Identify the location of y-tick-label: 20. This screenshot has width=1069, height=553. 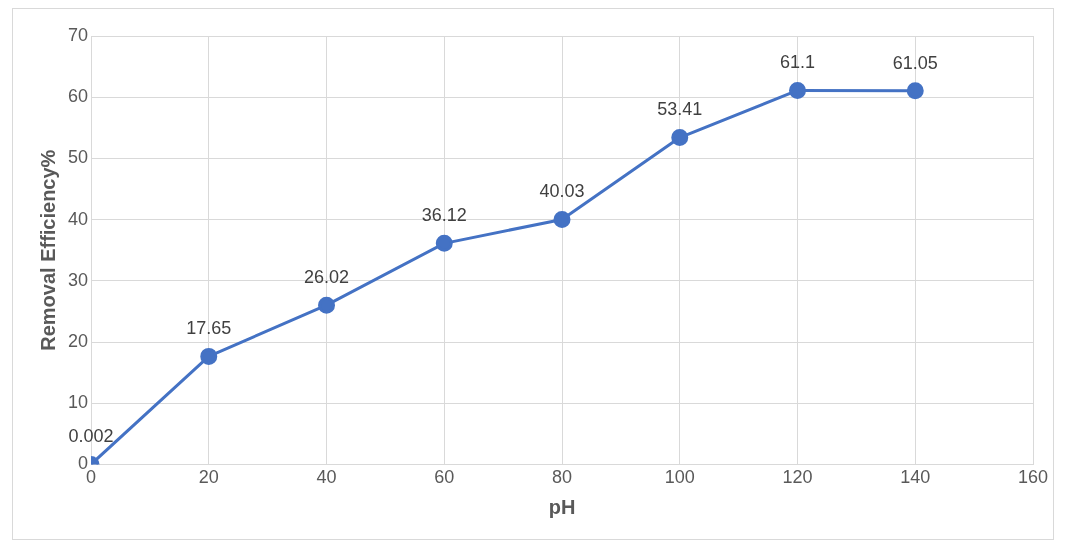
(78, 340).